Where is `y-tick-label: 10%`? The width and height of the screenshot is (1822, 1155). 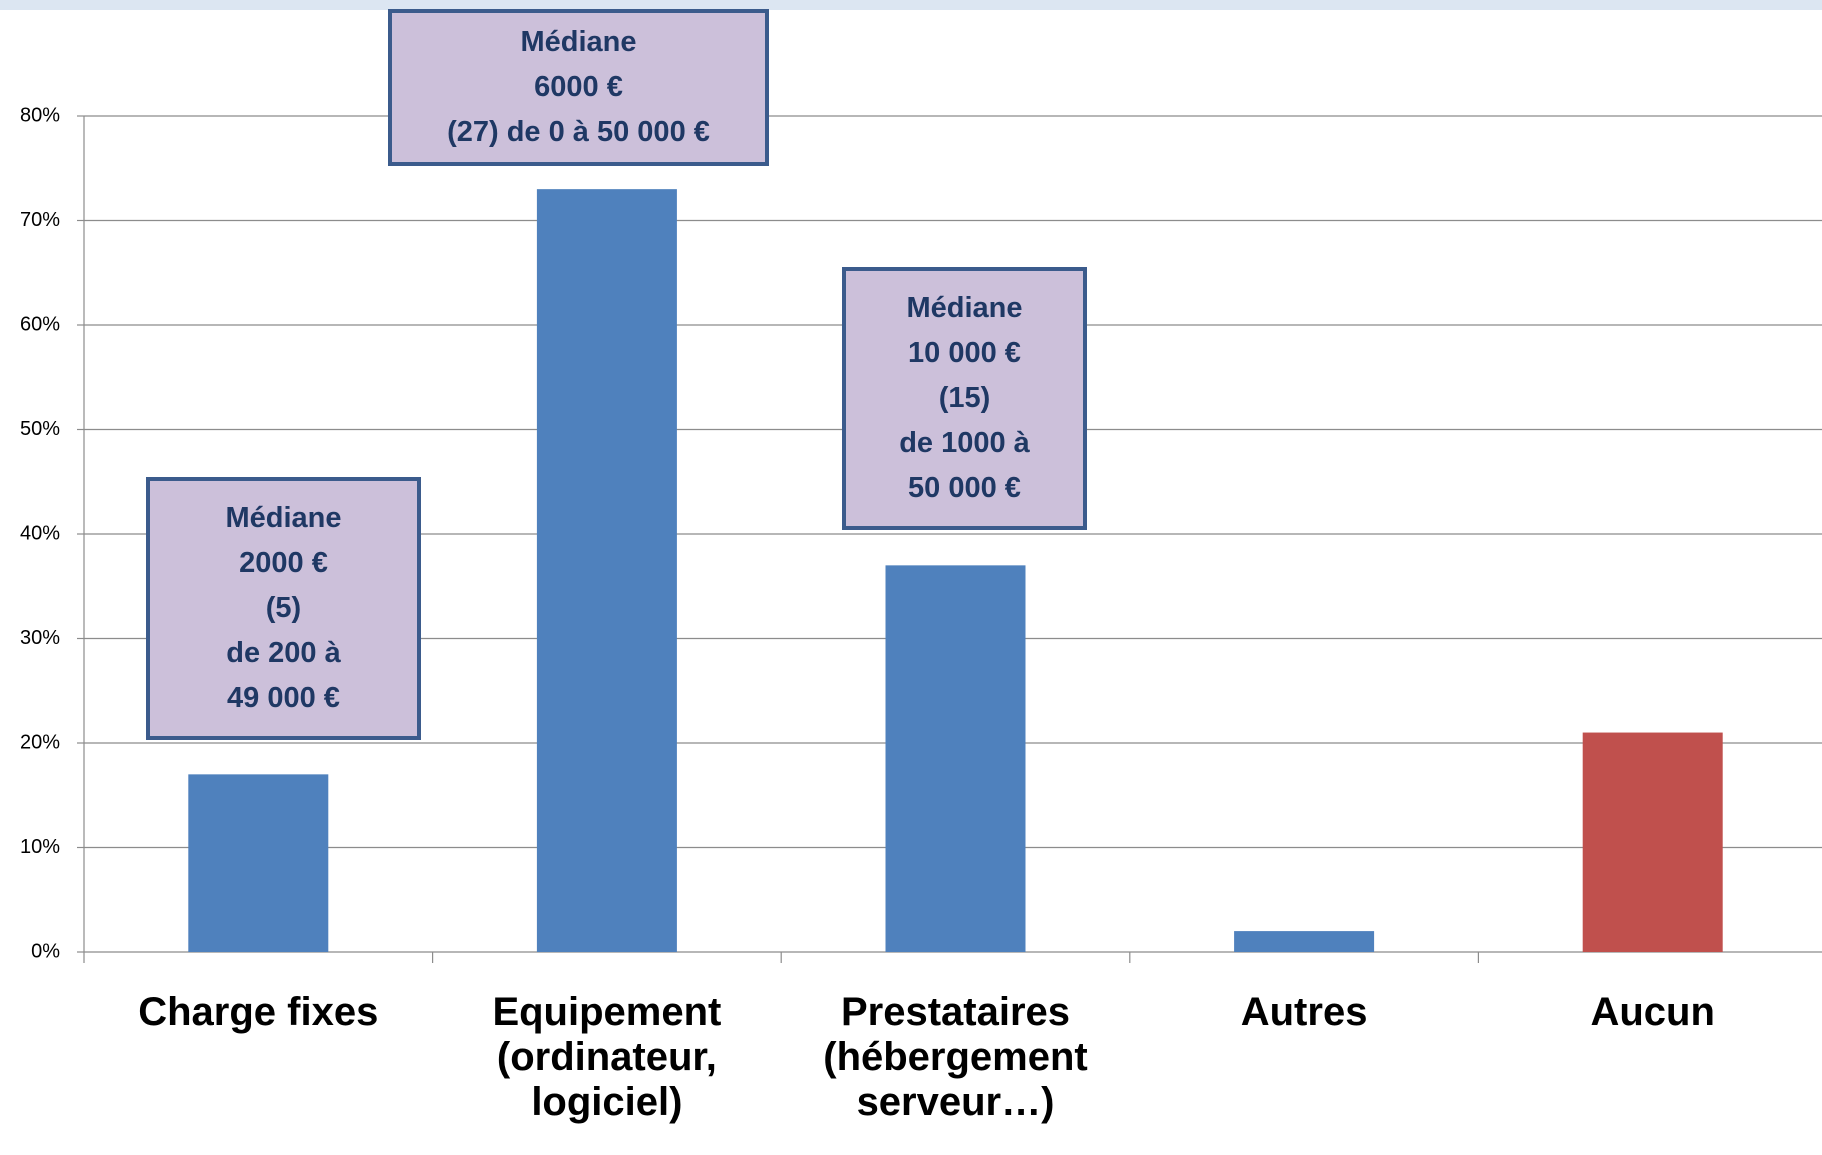
y-tick-label: 10% is located at coordinates (40, 847).